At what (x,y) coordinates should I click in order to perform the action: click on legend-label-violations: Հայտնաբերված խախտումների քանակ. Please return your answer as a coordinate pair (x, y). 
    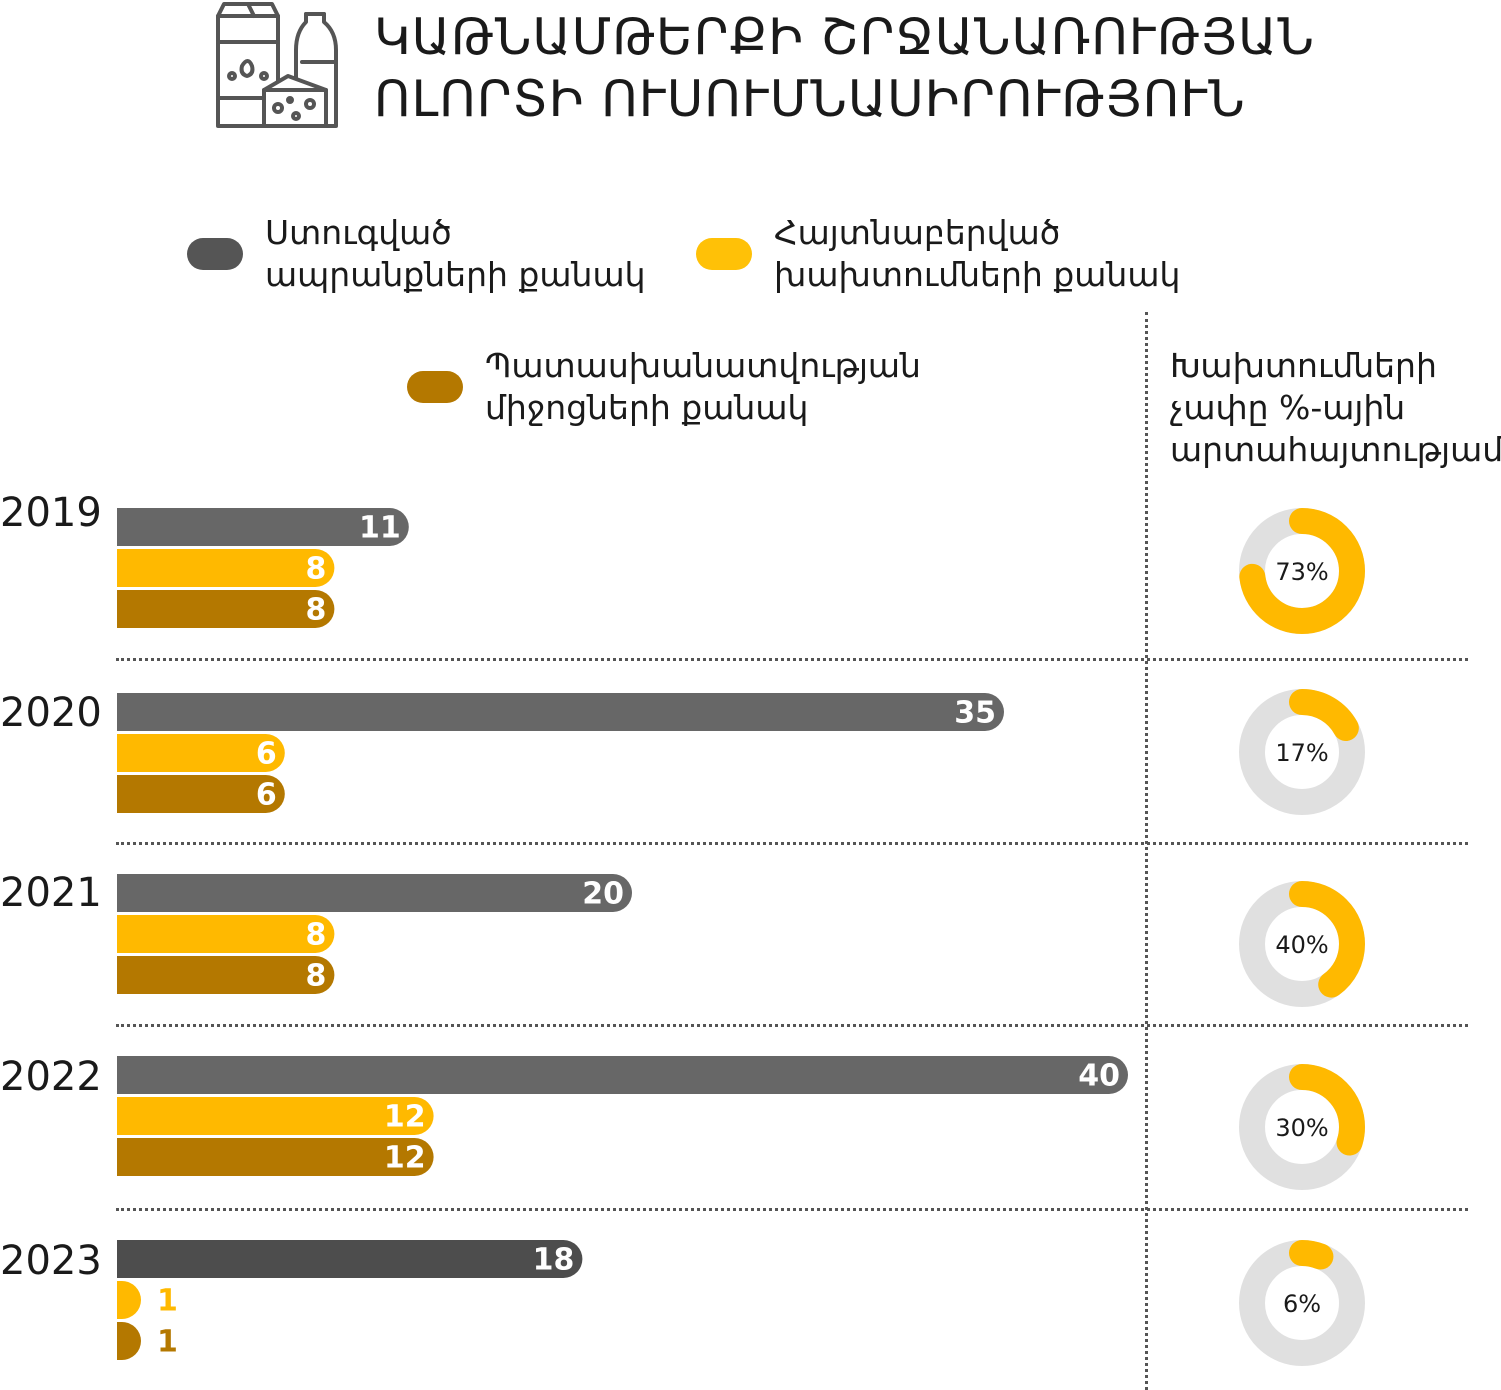
    Looking at the image, I should click on (977, 253).